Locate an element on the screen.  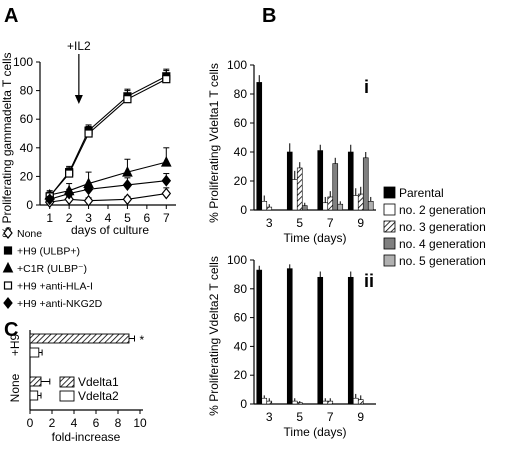
panel-b-i-x-tick-label: 7 is located at coordinates (330, 223).